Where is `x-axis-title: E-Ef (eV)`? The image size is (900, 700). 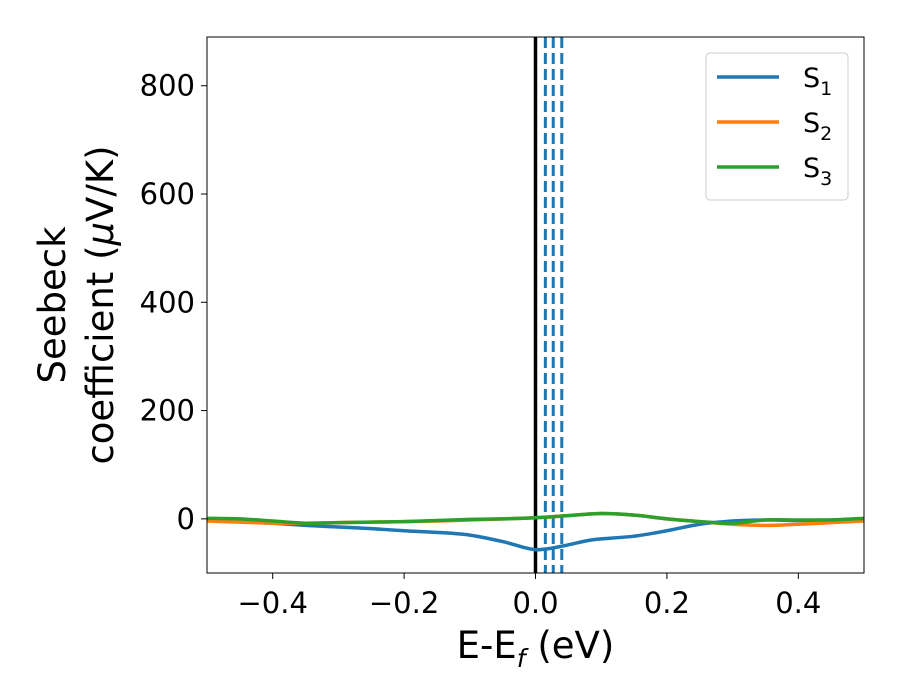
x-axis-title: E-Ef (eV) is located at coordinates (536, 648).